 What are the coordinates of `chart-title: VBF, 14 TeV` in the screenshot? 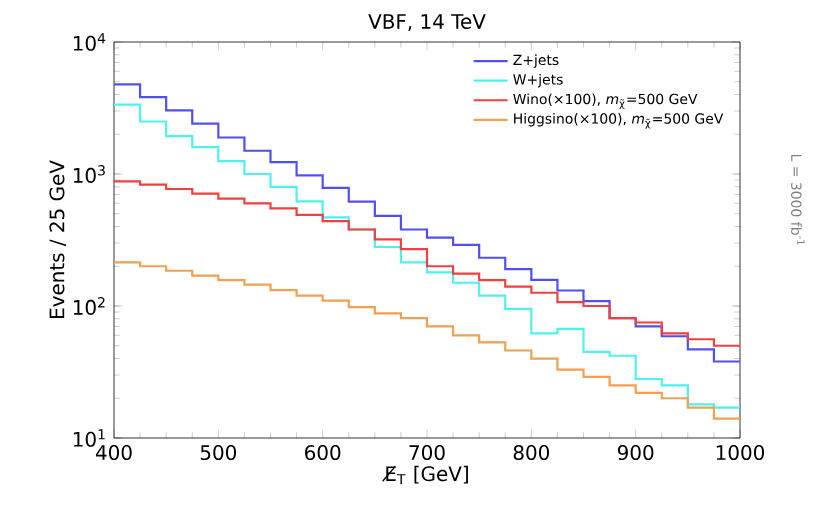 It's located at (427, 22).